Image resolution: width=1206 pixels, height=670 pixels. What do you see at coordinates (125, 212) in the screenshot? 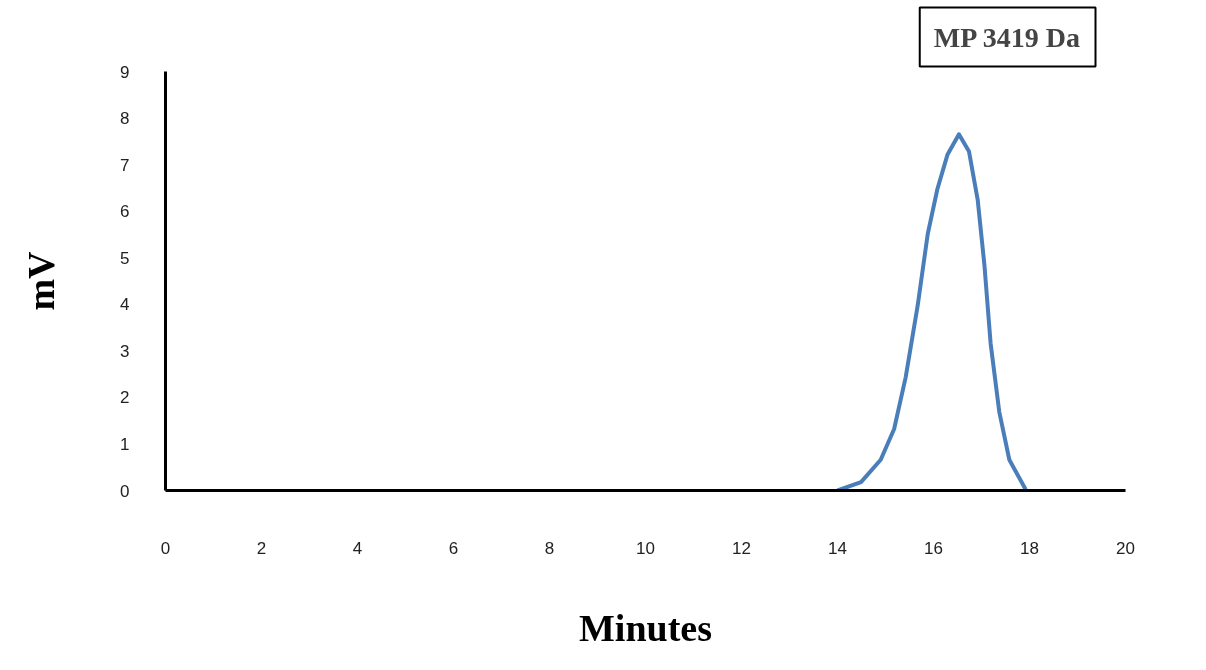
I see `y-tick-label: 6` at bounding box center [125, 212].